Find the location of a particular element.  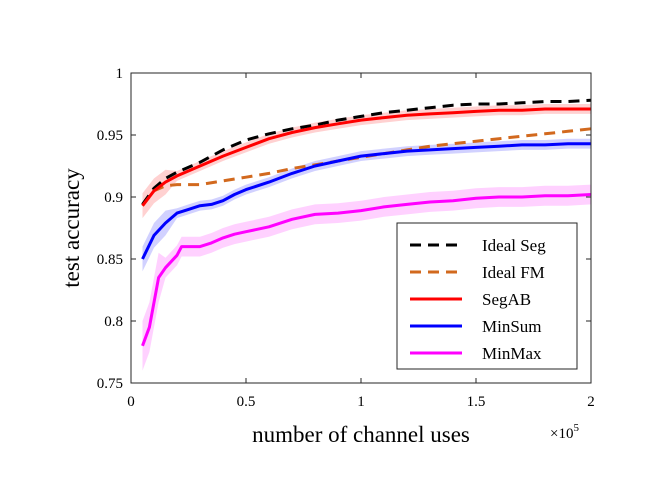

x-tick-label: 1.5 is located at coordinates (476, 402).